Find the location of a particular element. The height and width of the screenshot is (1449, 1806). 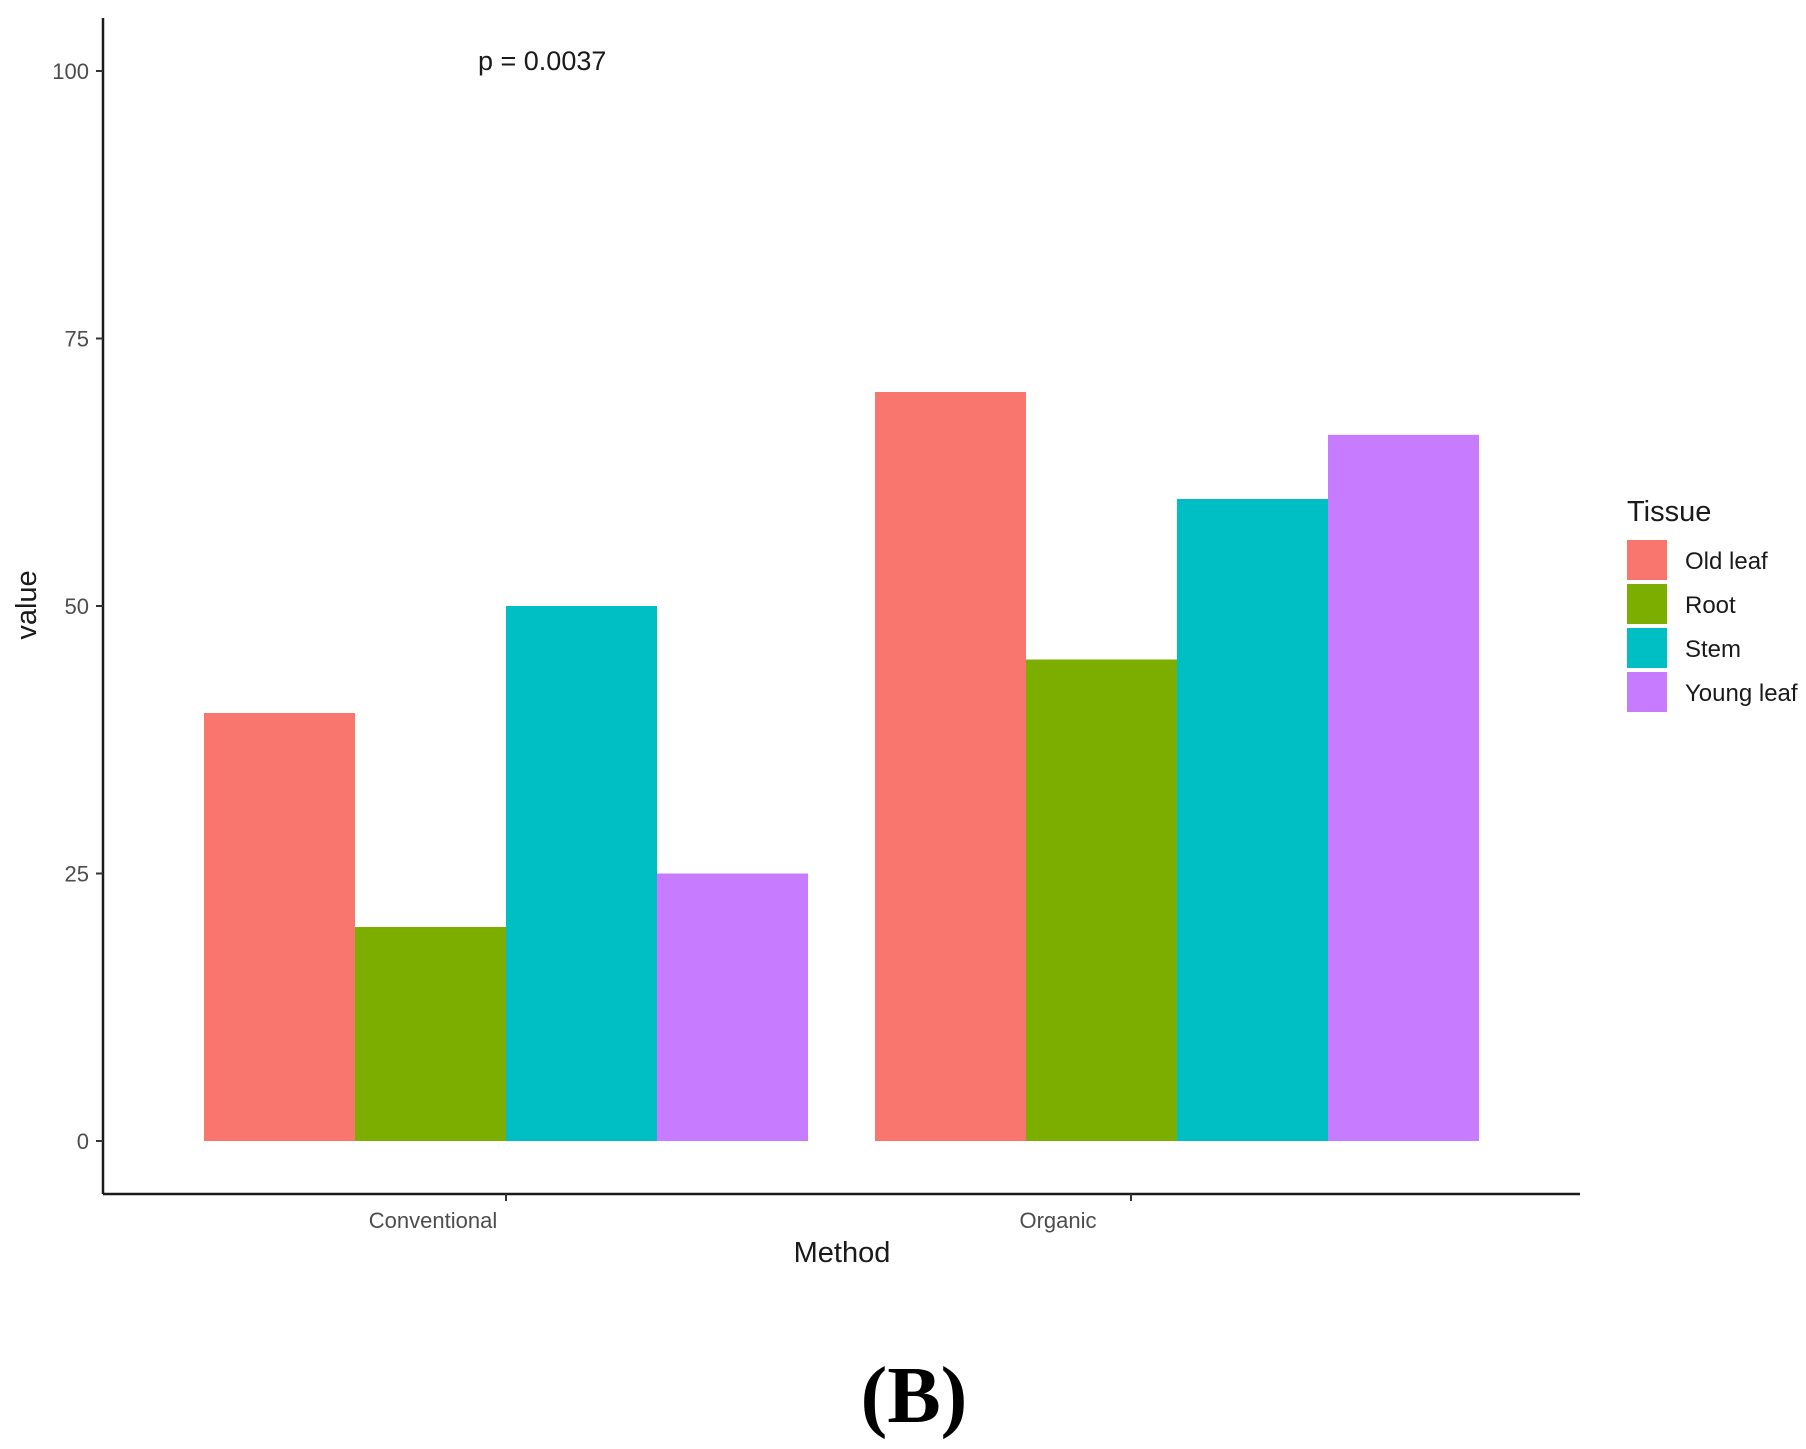

y-axis-title: value is located at coordinates (27, 604).